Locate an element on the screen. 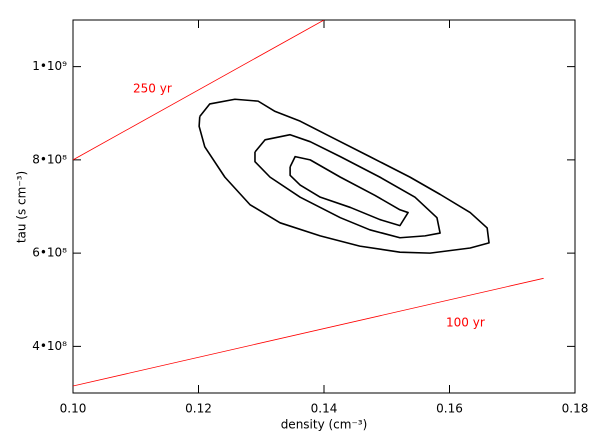 The height and width of the screenshot is (441, 598). y-tick-label: 8•10⁸ is located at coordinates (49, 159).